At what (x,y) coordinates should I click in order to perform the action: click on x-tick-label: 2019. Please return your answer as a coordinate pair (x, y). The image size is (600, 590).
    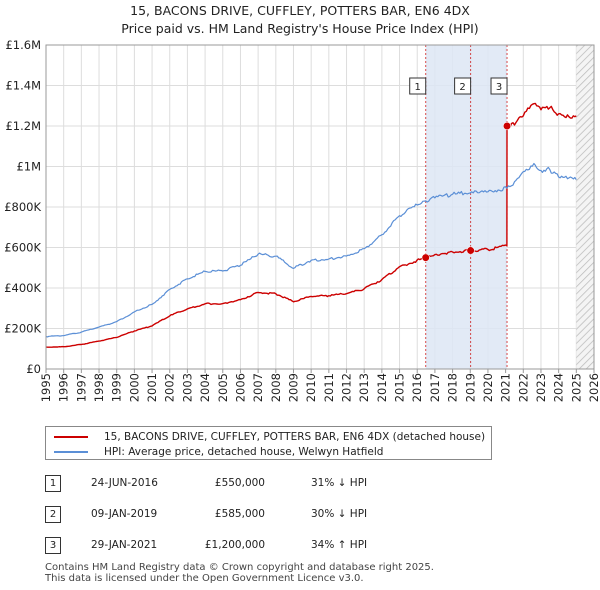
    Looking at the image, I should click on (470, 387).